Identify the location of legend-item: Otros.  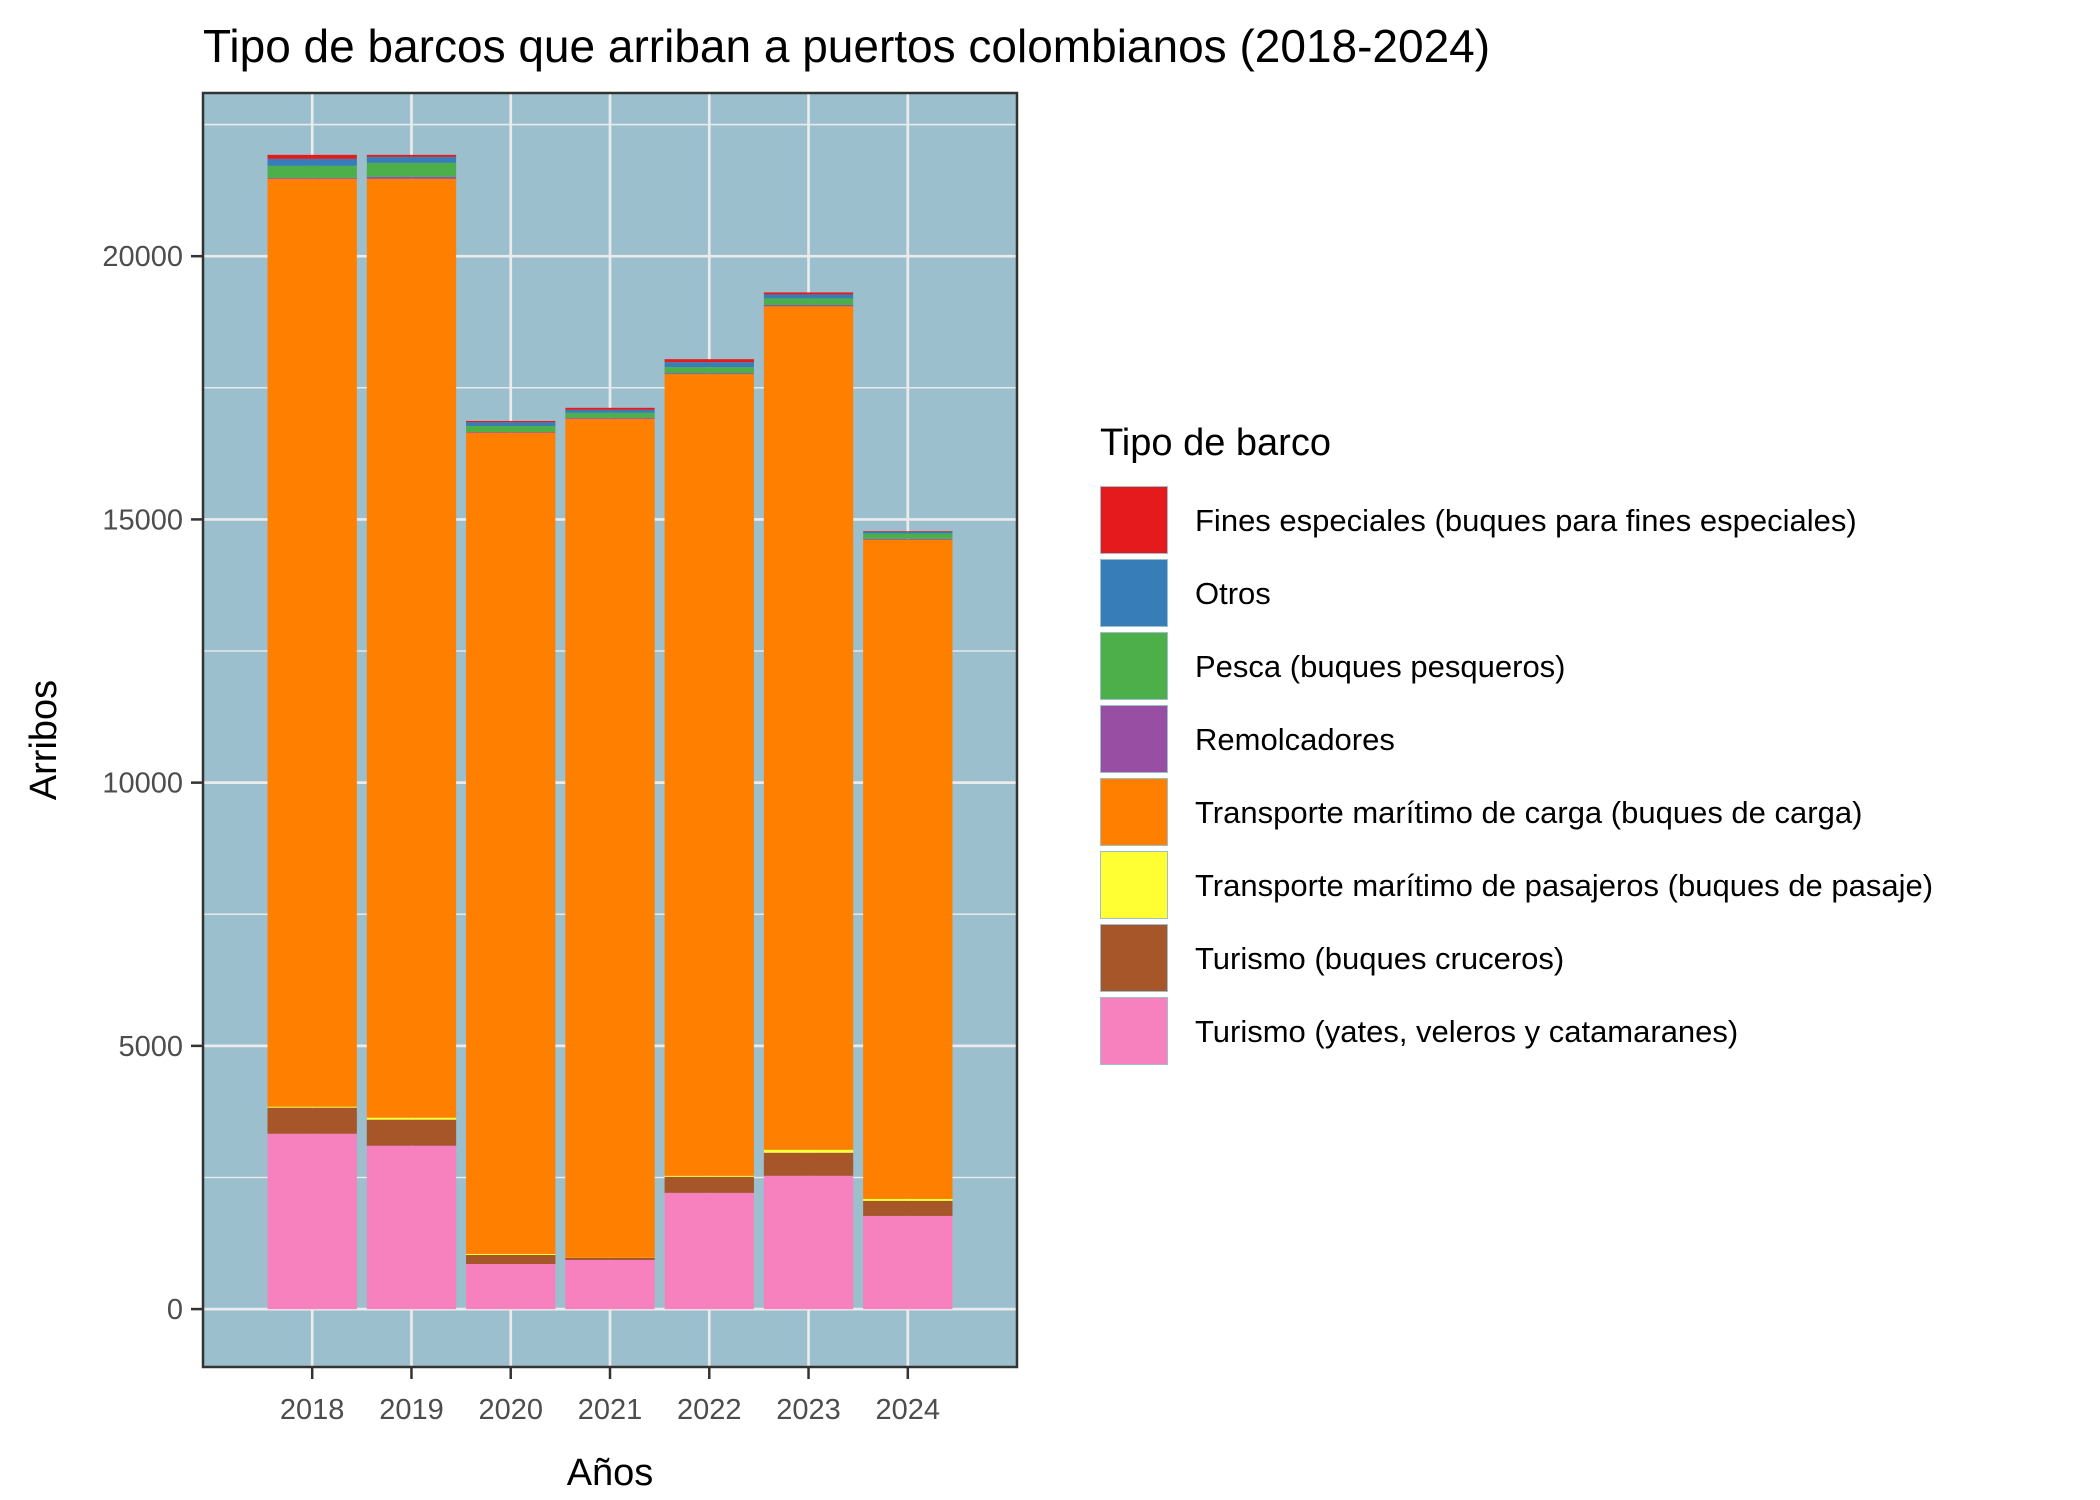
(1185, 593).